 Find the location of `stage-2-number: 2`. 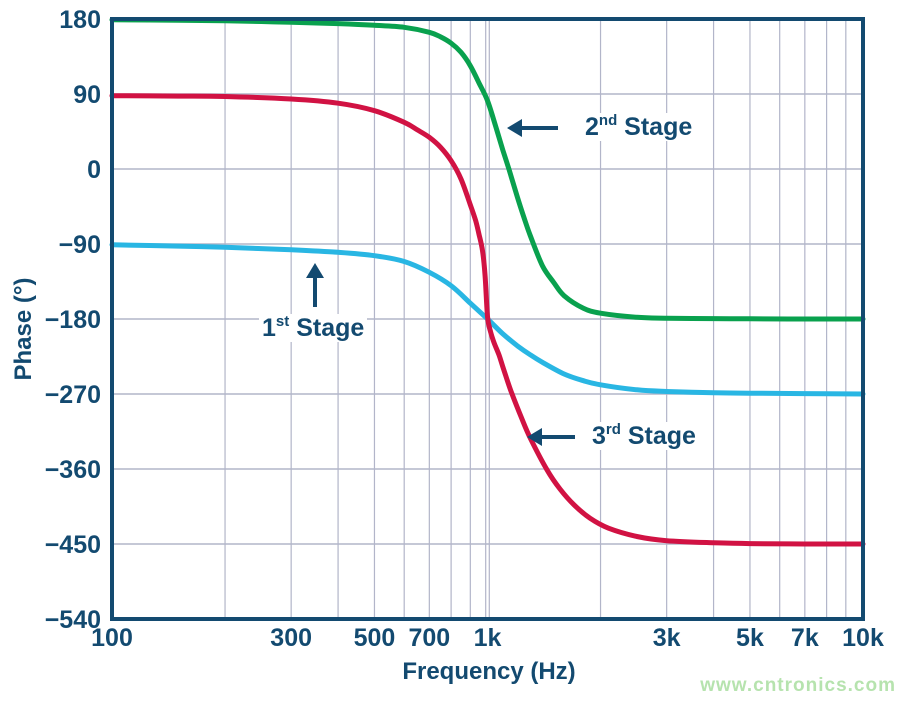

stage-2-number: 2 is located at coordinates (592, 127).